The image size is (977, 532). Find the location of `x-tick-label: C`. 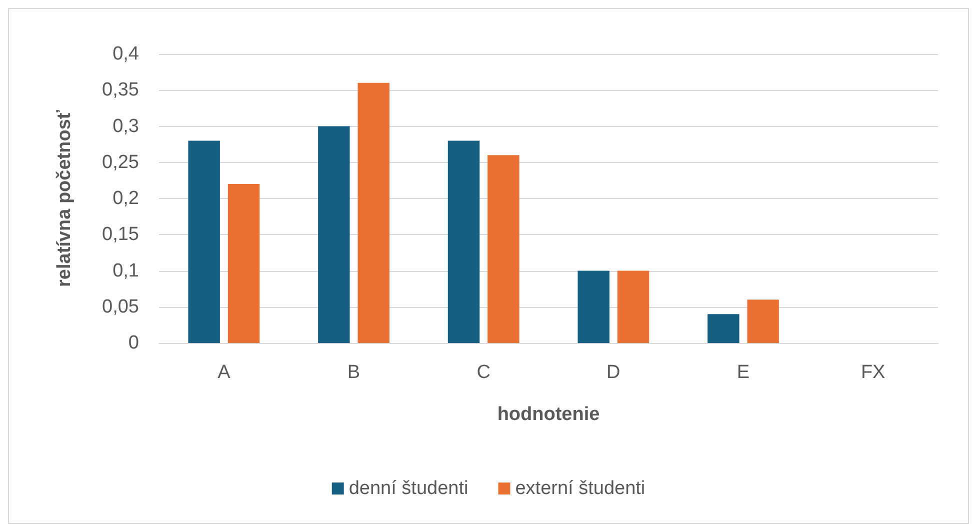

x-tick-label: C is located at coordinates (483, 372).